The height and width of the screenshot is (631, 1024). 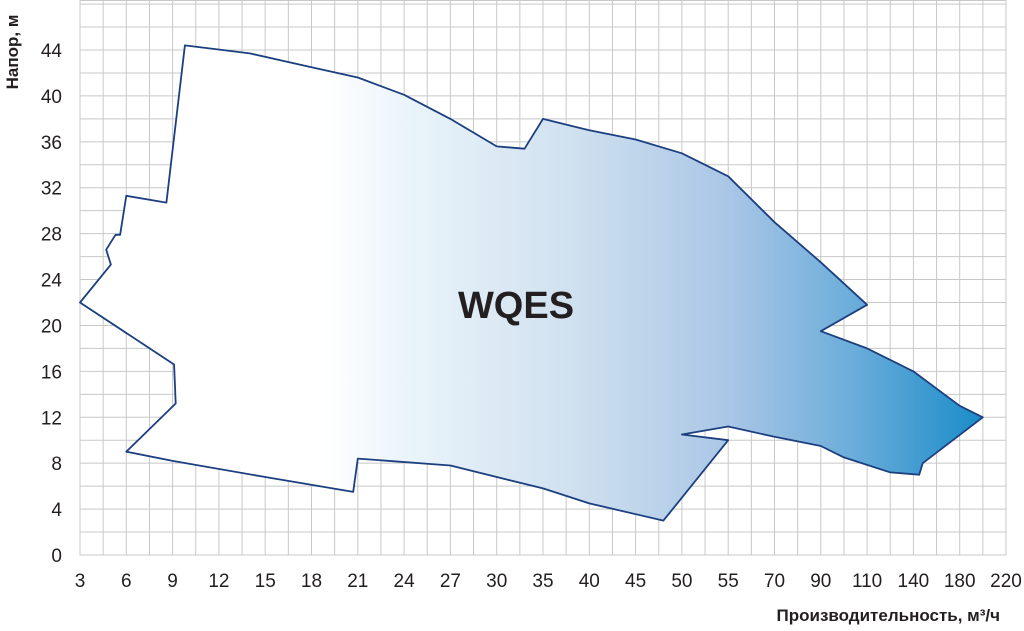 What do you see at coordinates (51, 97) in the screenshot?
I see `y-tick-label: 40` at bounding box center [51, 97].